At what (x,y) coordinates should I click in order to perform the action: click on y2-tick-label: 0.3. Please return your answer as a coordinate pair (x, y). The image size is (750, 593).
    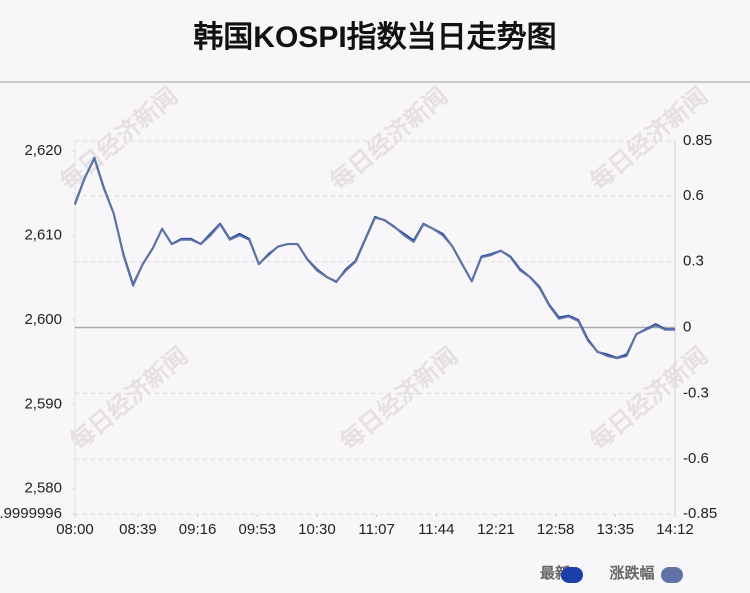
    Looking at the image, I should click on (693, 261).